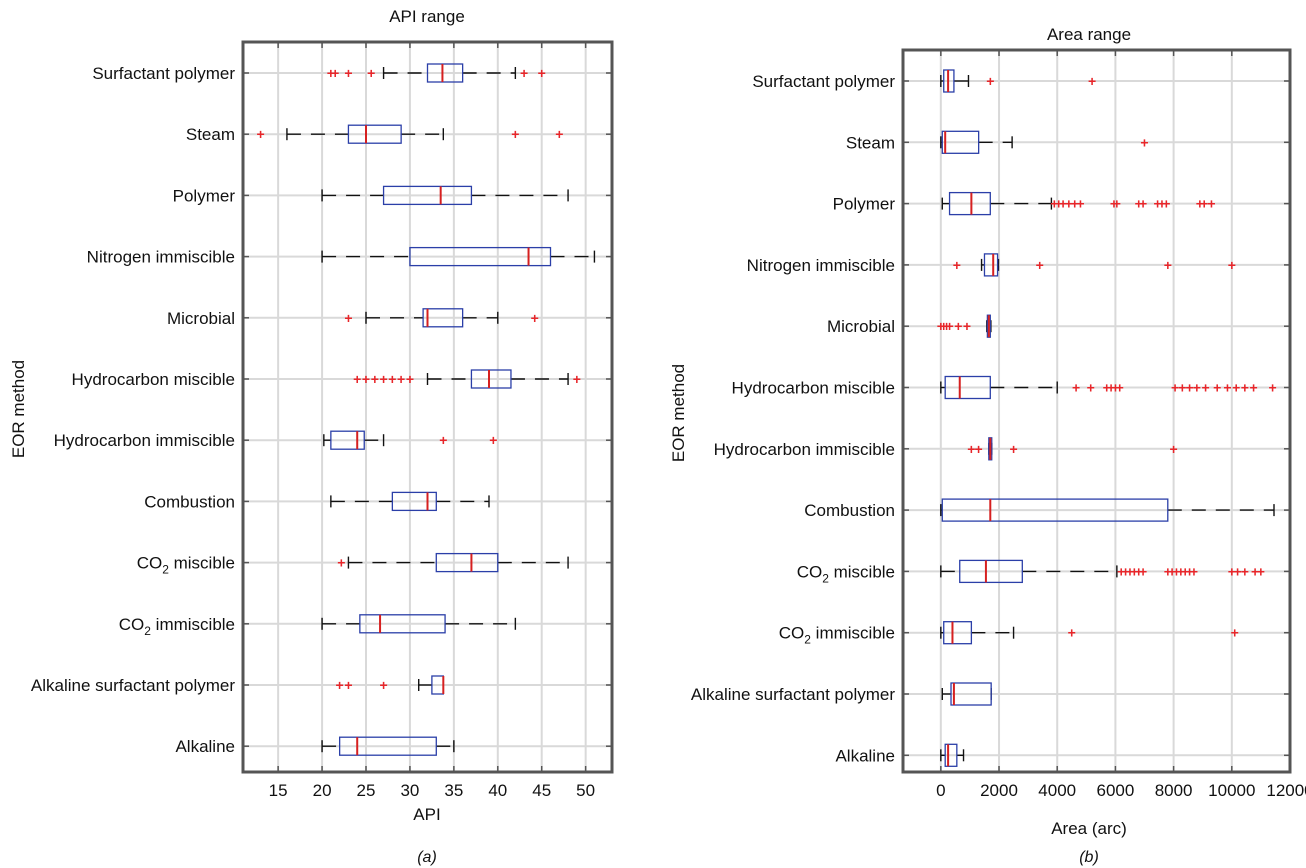  Describe the element at coordinates (419, 624) in the screenshot. I see `box-co2-immiscible` at that location.